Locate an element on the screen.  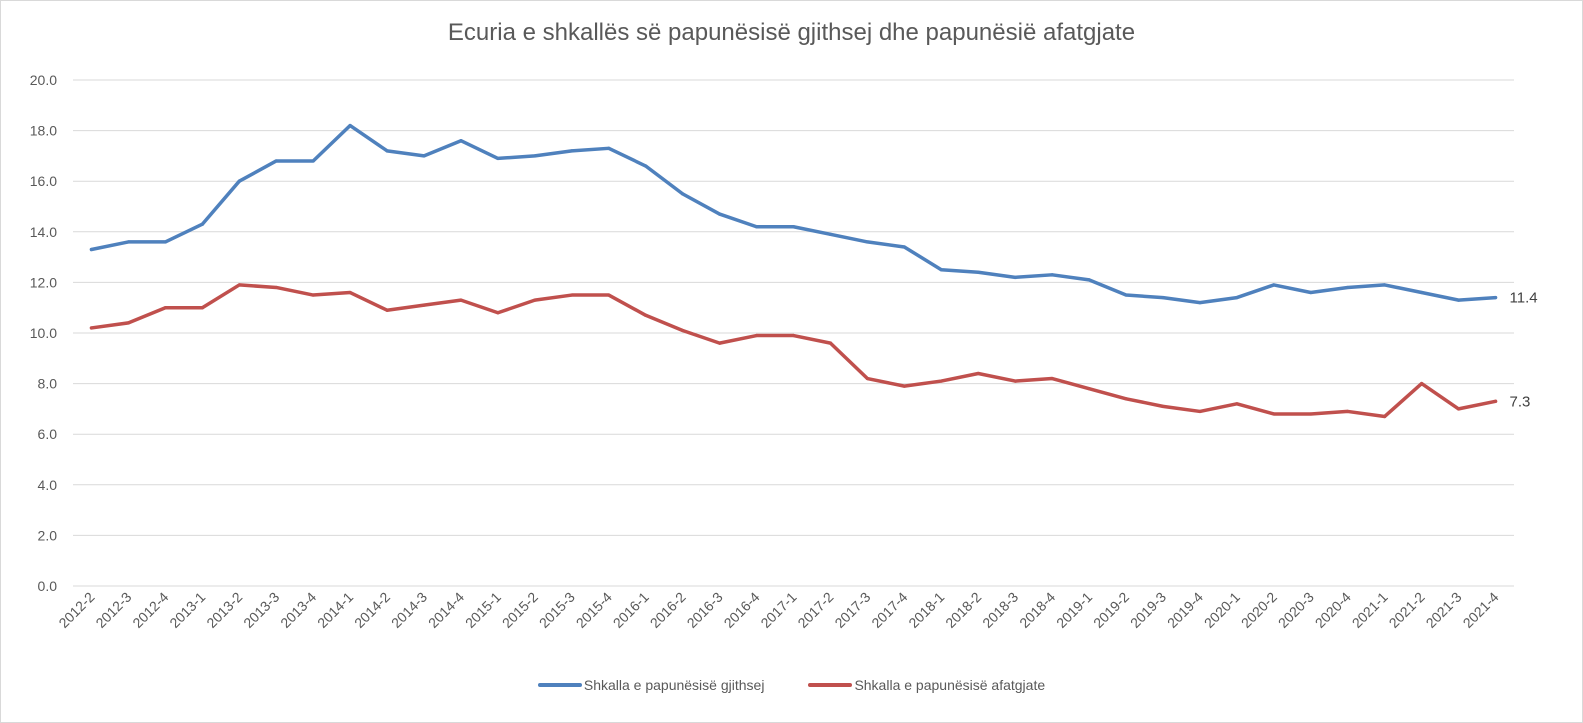
x-tick-label: 2021-4 is located at coordinates (1481, 610).